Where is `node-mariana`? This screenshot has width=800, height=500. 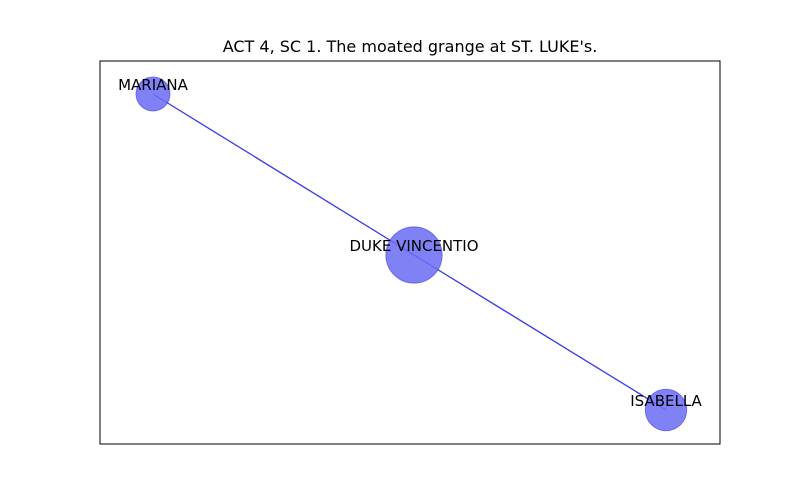
node-mariana is located at coordinates (153, 94).